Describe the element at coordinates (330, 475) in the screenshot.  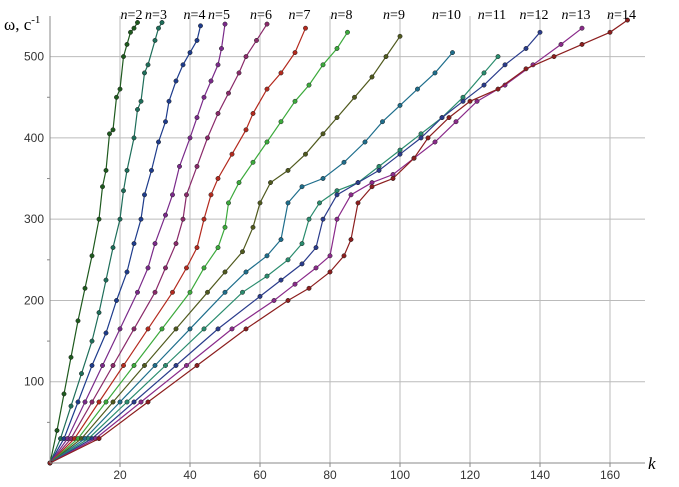
I see `x-tick-label: 80` at that location.